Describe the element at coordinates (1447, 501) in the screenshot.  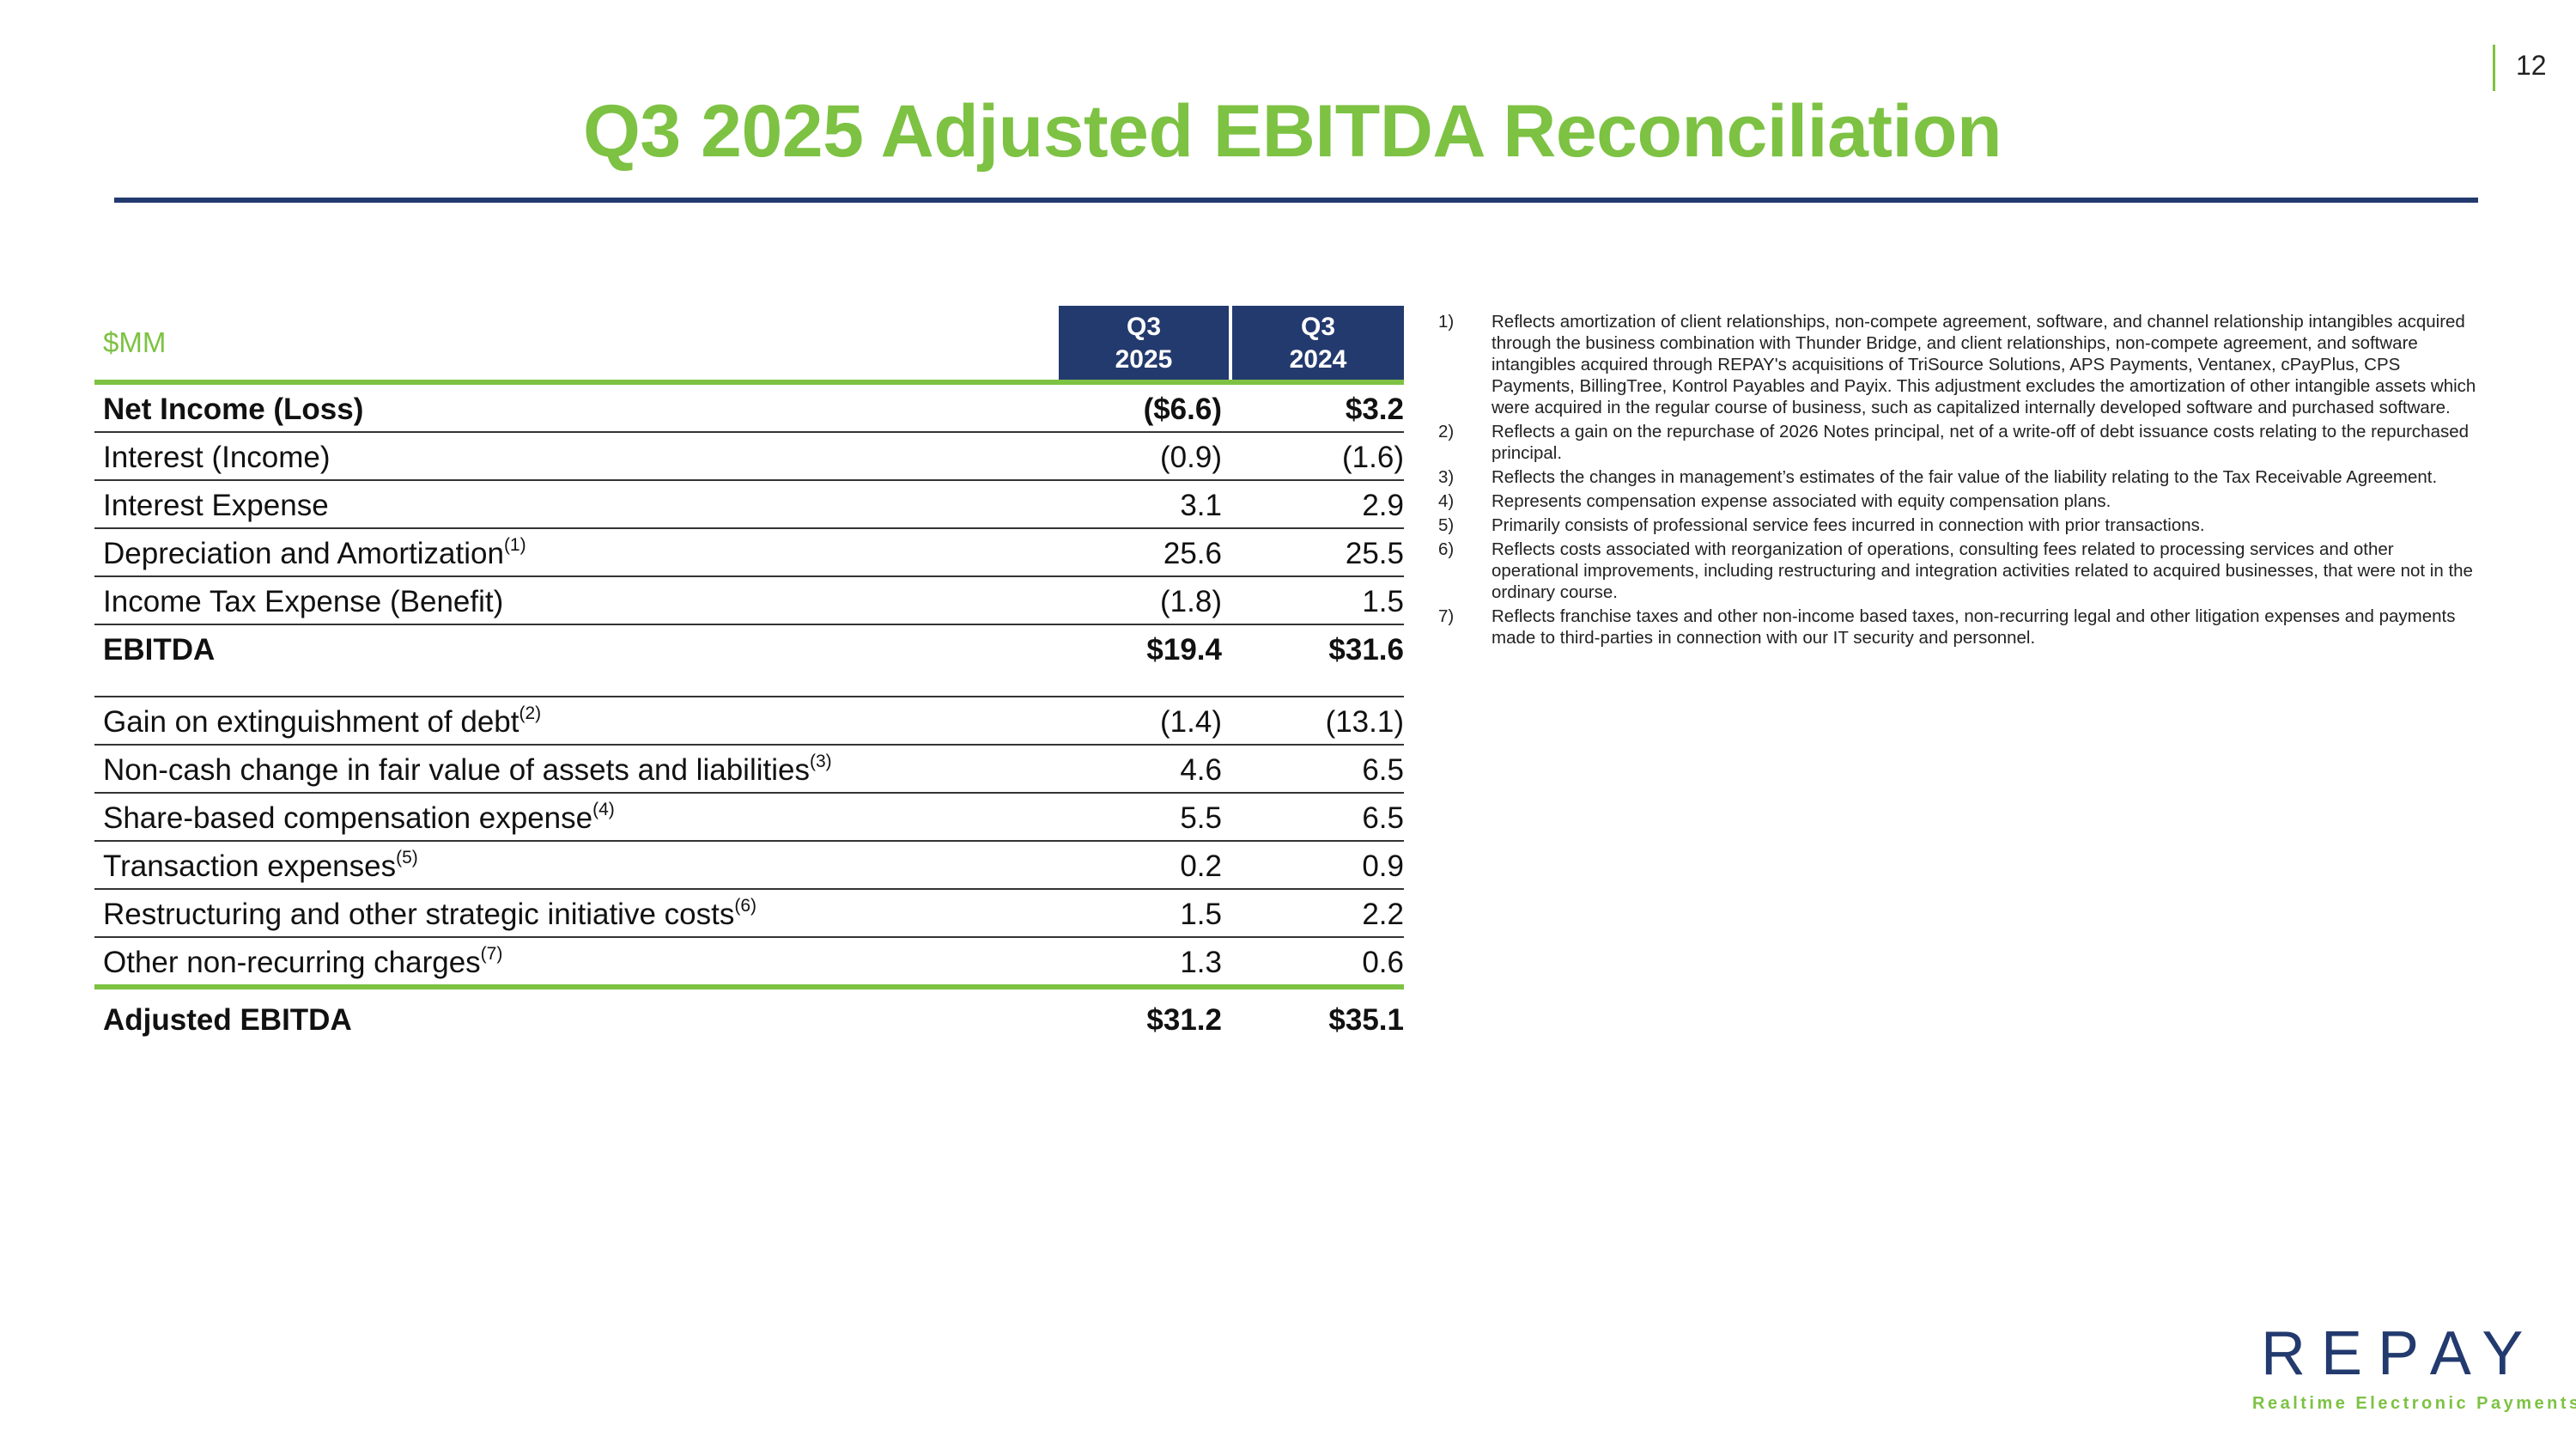
I see `footnote-number: 4)` at that location.